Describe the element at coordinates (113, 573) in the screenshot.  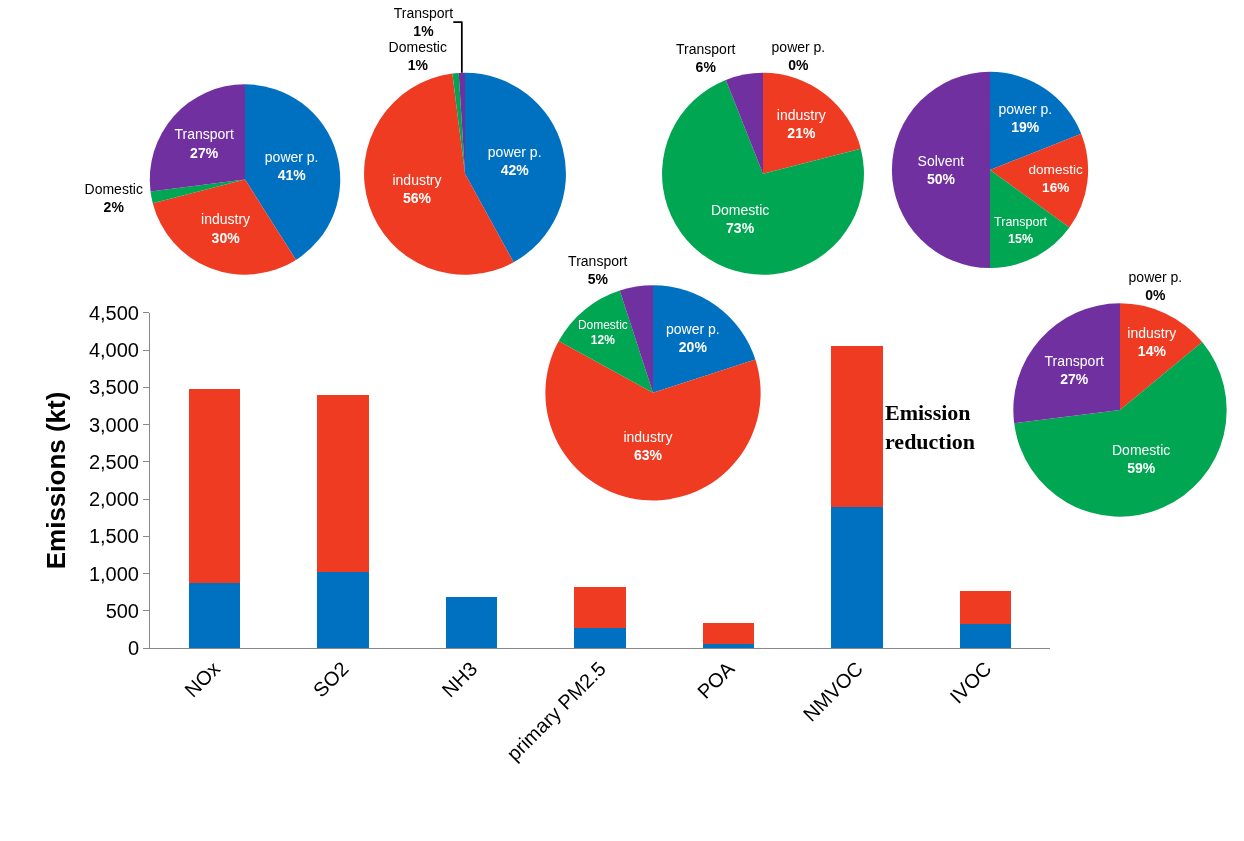
I see `y-tick-label: 1,000` at that location.